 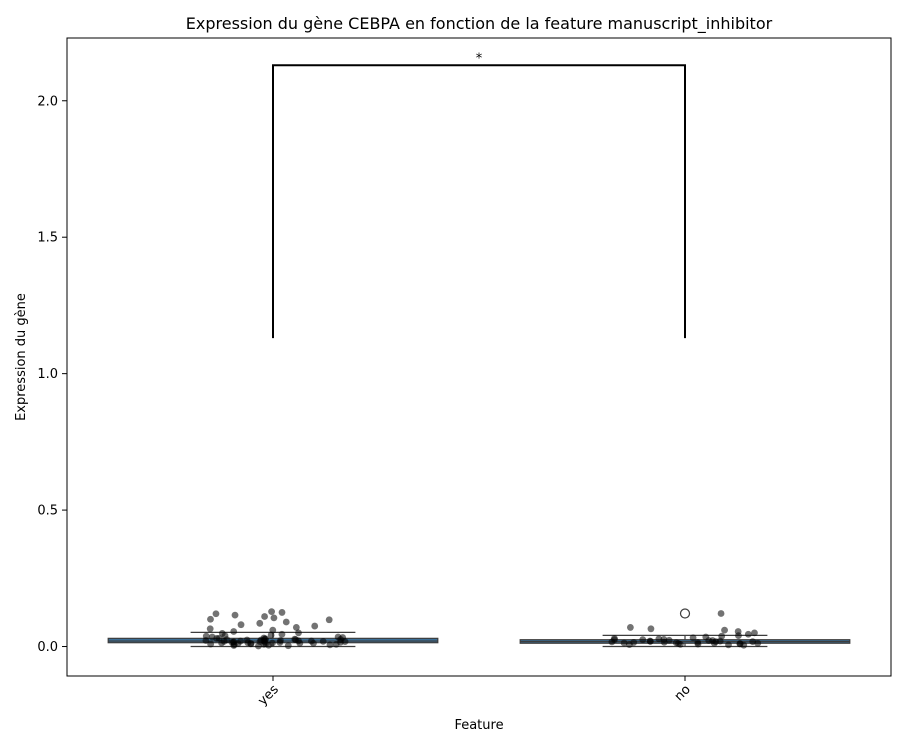 What do you see at coordinates (47, 647) in the screenshot?
I see `y-tick-label: 0.0` at bounding box center [47, 647].